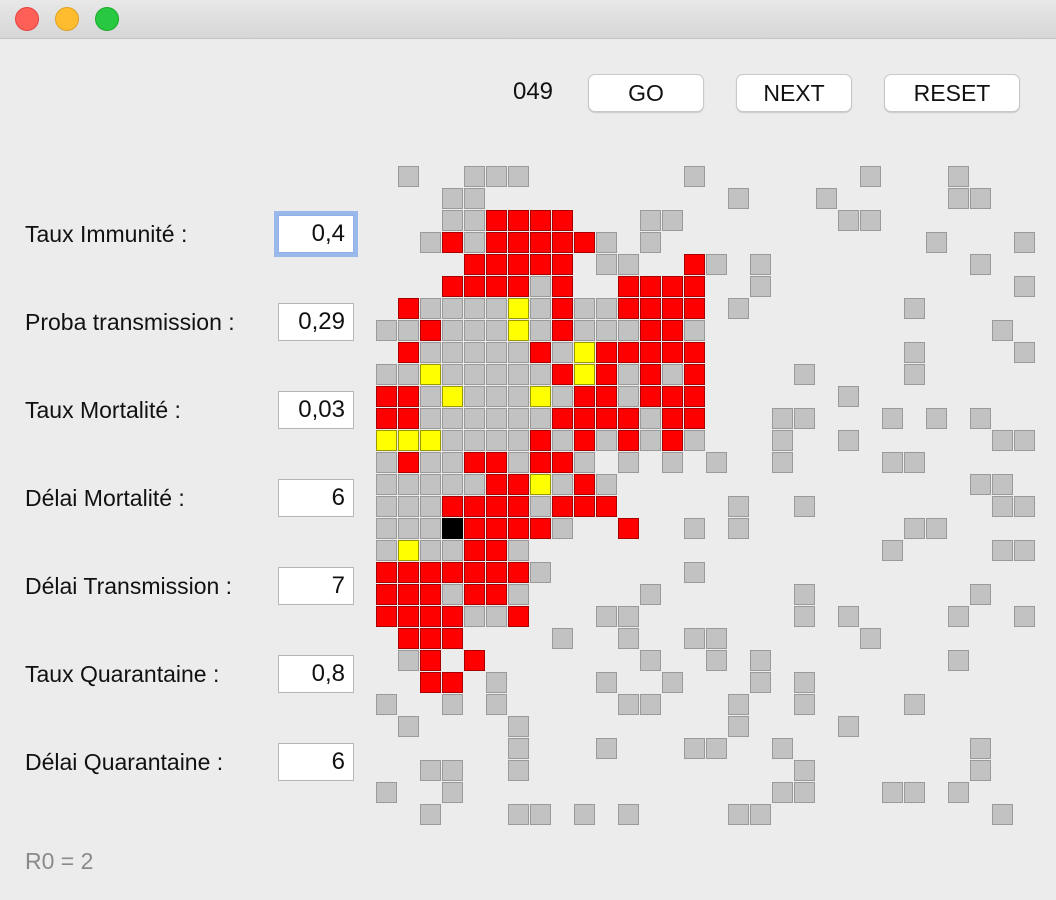 Image resolution: width=1056 pixels, height=900 pixels. Describe the element at coordinates (27, 19) in the screenshot. I see `close-button` at that location.